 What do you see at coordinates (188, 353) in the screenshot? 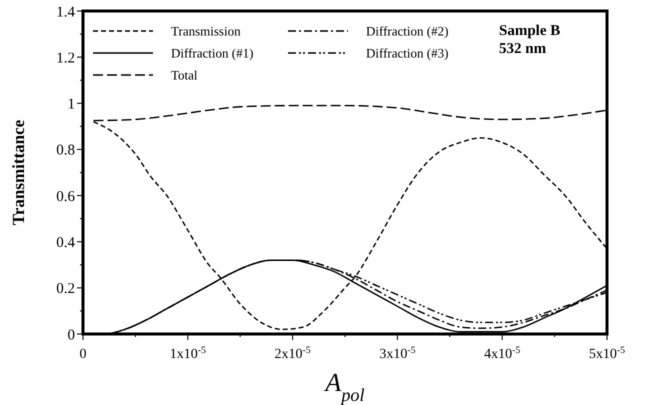
I see `x-tick-label: 1x10$^{-5}$` at bounding box center [188, 353].